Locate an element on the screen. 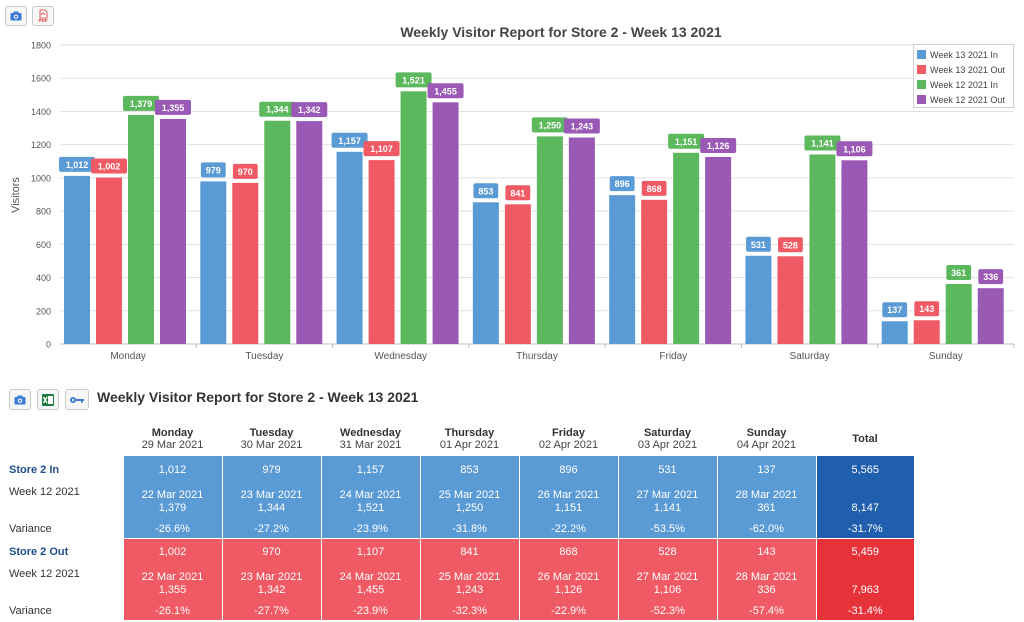  x-tick-label: Wednesday is located at coordinates (400, 356).